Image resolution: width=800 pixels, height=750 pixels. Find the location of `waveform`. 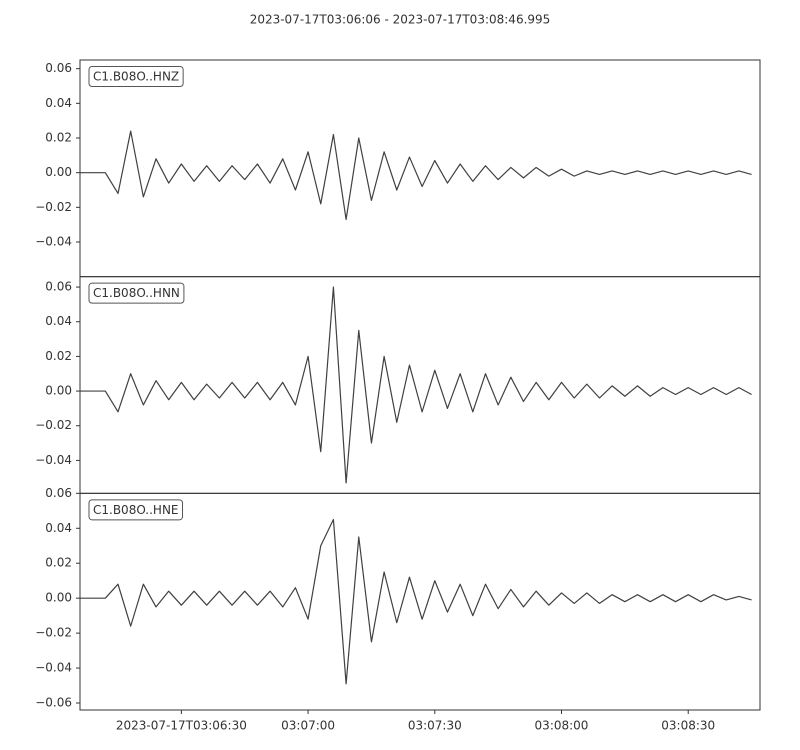

waveform is located at coordinates (416, 175).